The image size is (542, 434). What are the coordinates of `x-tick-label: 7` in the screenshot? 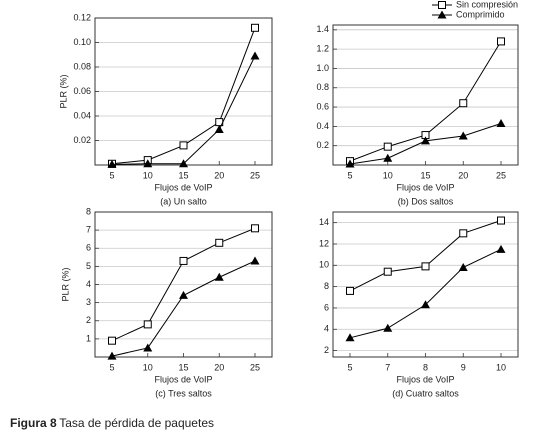 It's located at (387, 367).